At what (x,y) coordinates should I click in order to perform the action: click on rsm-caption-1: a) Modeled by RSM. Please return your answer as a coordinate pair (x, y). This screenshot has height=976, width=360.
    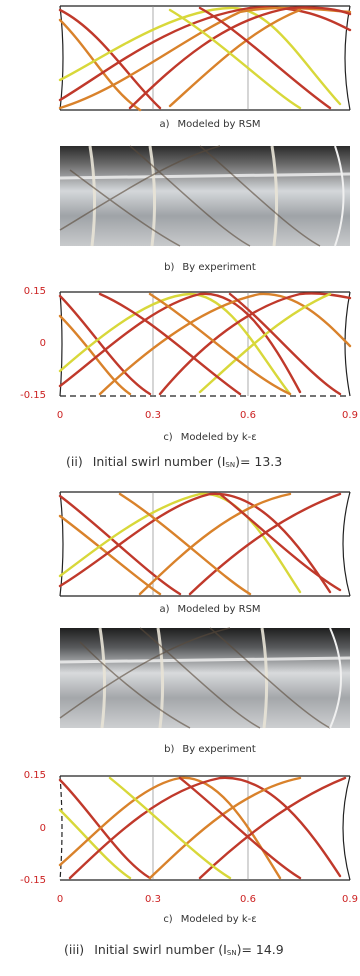
    Looking at the image, I should click on (210, 124).